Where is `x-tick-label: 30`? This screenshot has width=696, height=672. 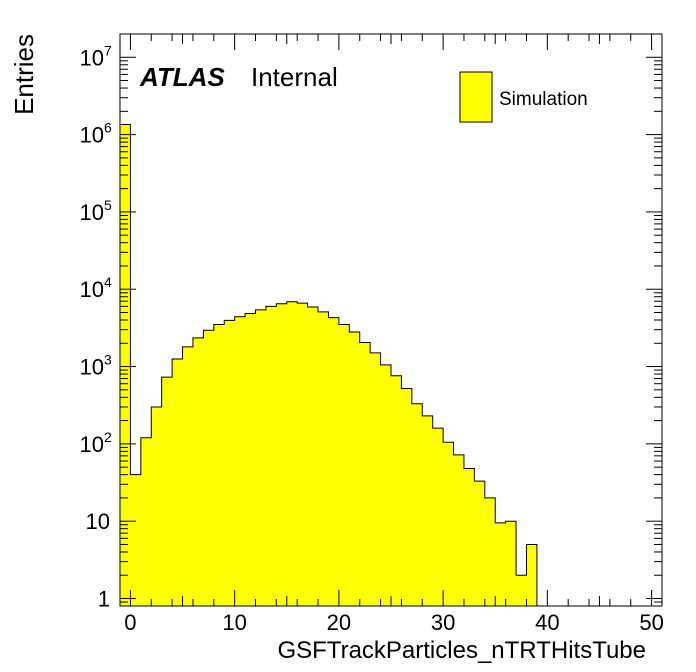 x-tick-label: 30 is located at coordinates (443, 622).